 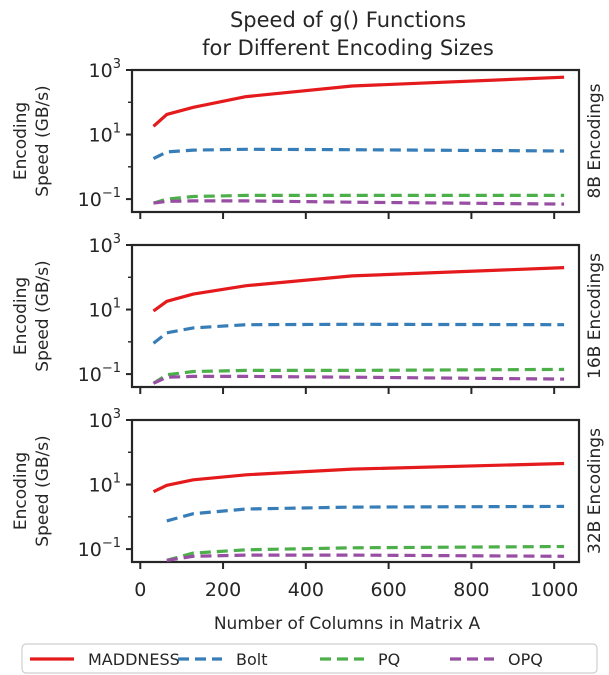 What do you see at coordinates (595, 491) in the screenshot?
I see `panel-label: 32B Encodings` at bounding box center [595, 491].